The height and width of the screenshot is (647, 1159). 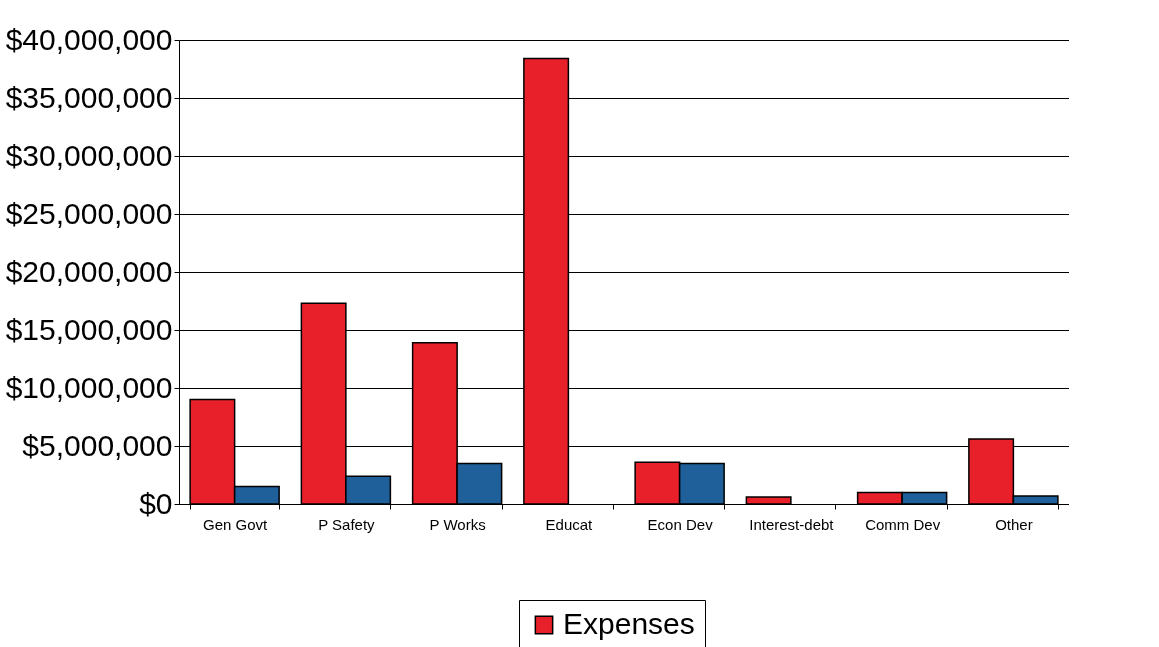 I want to click on x-tick-label: Econ Dev, so click(x=680, y=524).